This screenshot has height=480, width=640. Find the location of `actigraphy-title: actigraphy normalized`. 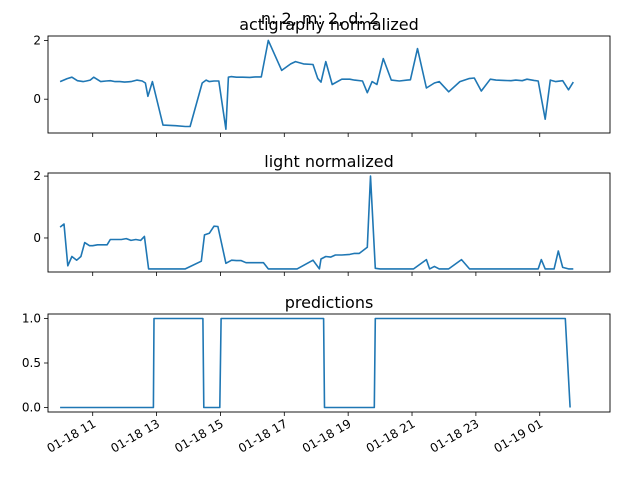

actigraphy-title: actigraphy normalized is located at coordinates (329, 24).